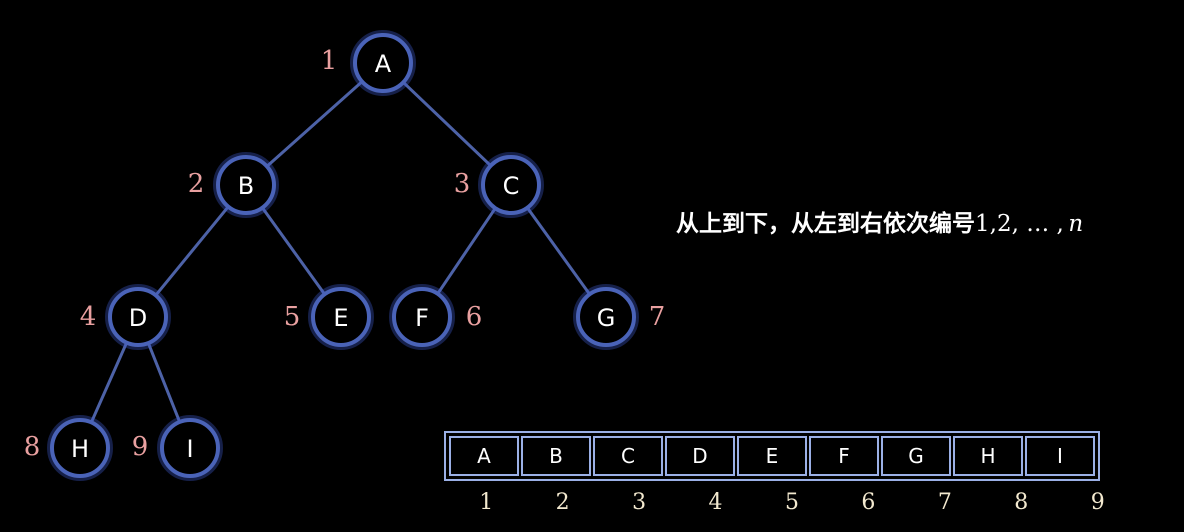 Image resolution: width=1184 pixels, height=532 pixels. Describe the element at coordinates (484, 456) in the screenshot. I see `array-cell: A` at that location.